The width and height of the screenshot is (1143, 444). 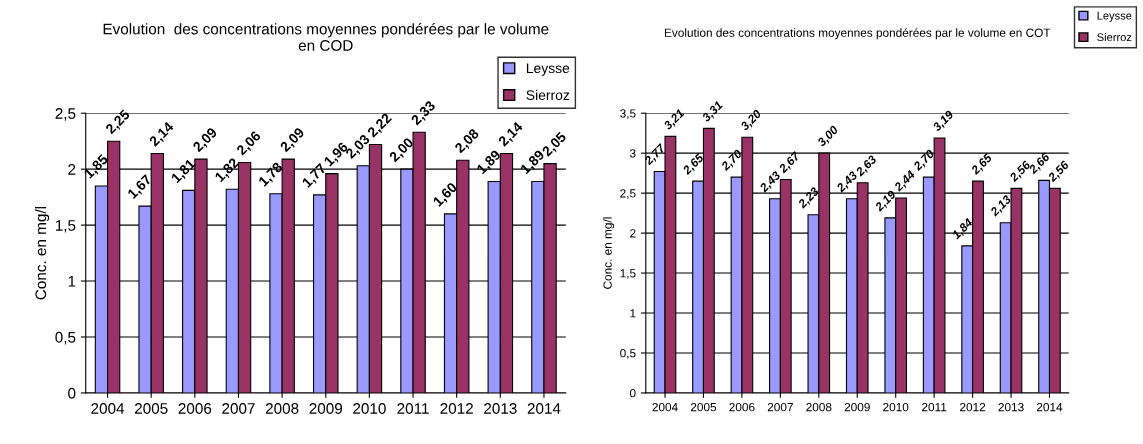 I want to click on data-label: 1,81, so click(x=184, y=171).